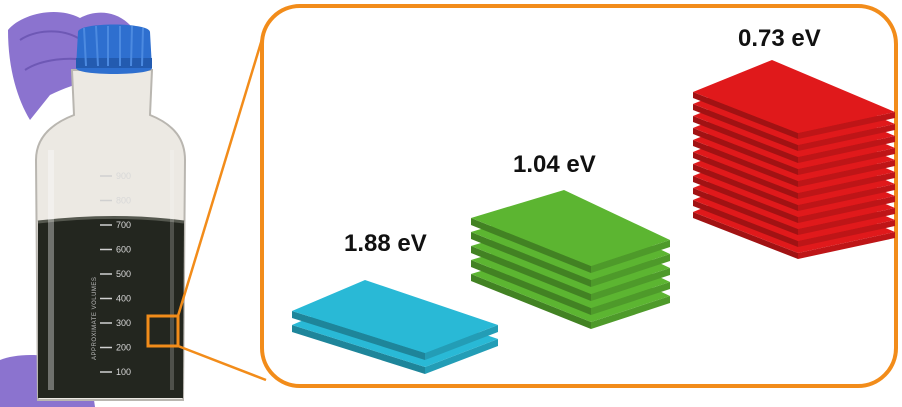  Describe the element at coordinates (123, 201) in the screenshot. I see `graduation-label: 800` at that location.